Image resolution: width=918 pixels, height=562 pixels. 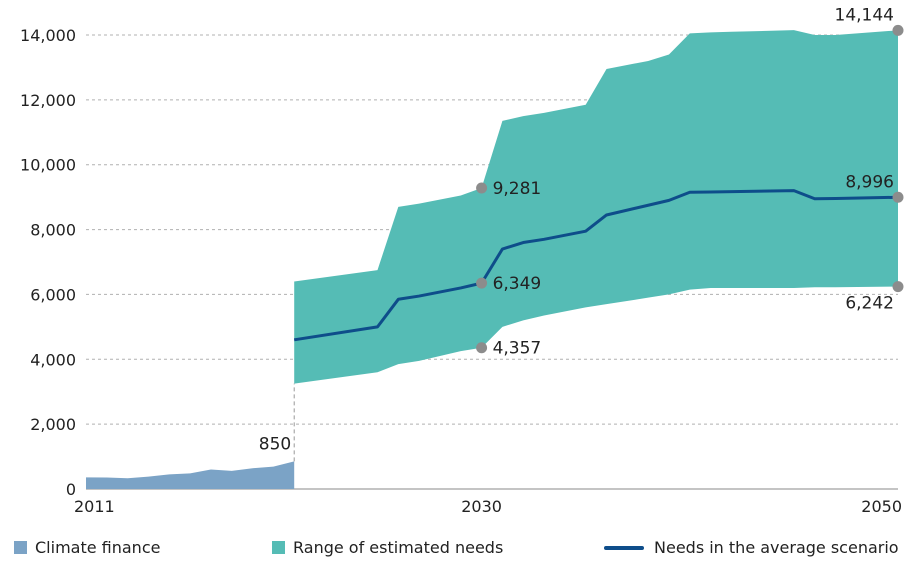 I want to click on x-axis: 2011 2030 2050, so click(x=488, y=506).